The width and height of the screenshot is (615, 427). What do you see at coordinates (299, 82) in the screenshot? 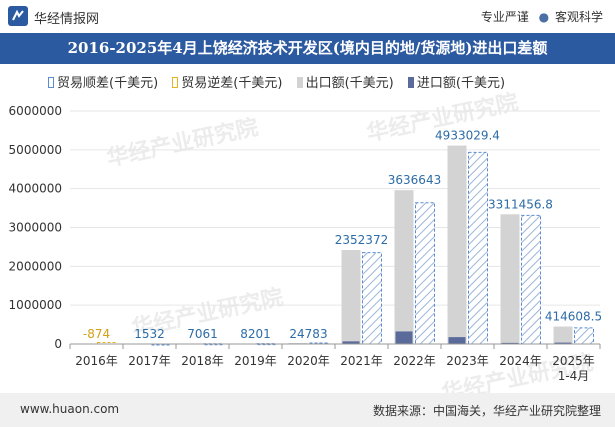
I see `legend-swatch-export` at bounding box center [299, 82].